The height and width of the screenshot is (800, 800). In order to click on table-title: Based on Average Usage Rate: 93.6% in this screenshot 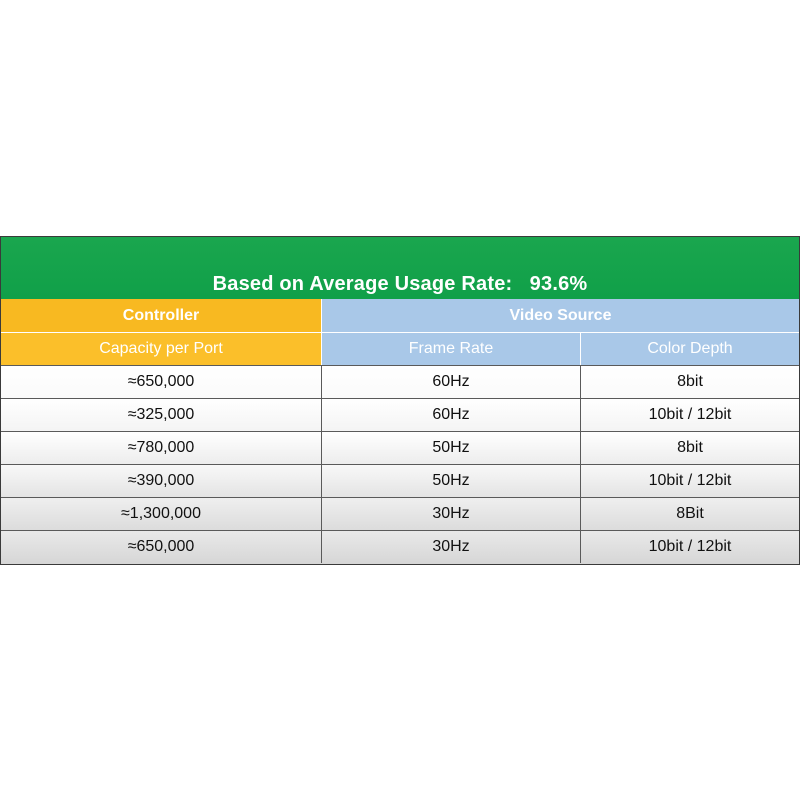, I will do `click(400, 284)`.